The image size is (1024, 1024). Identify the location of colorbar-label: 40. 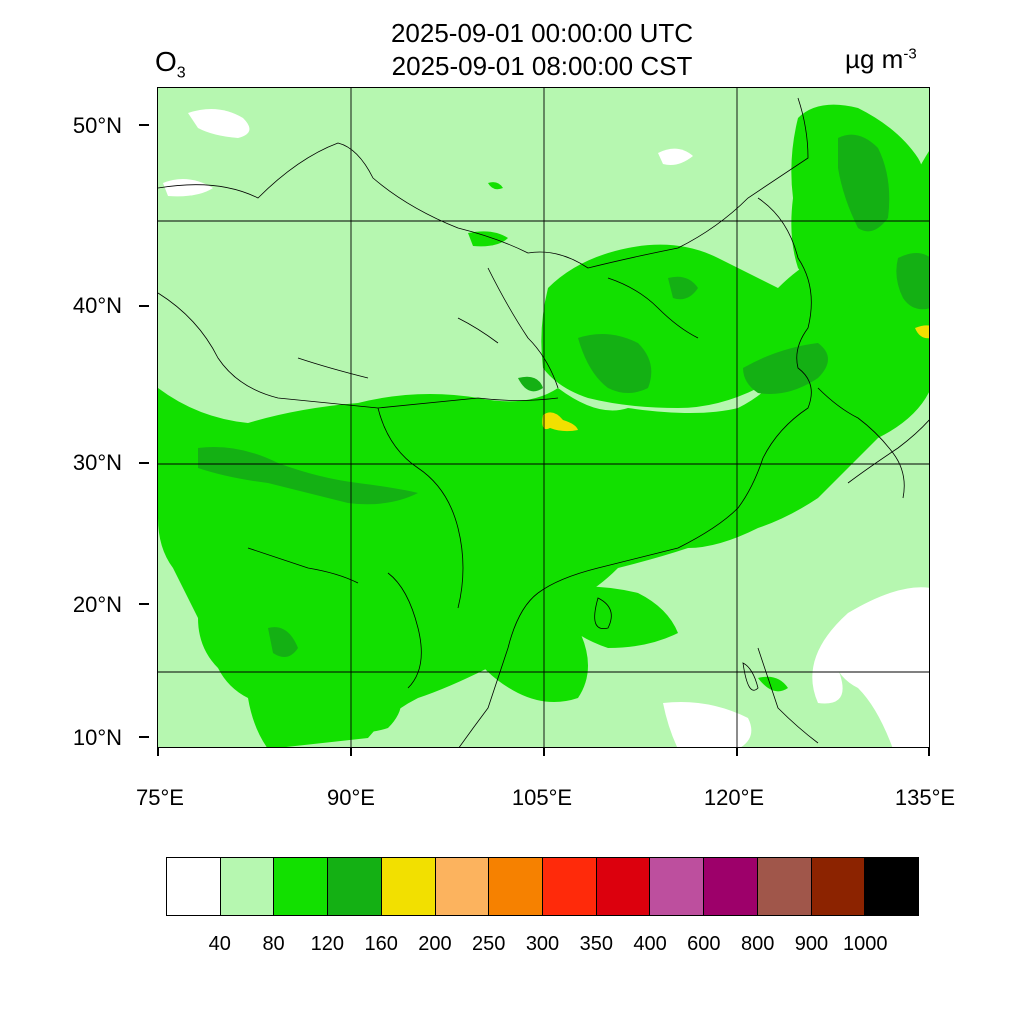
(219, 944).